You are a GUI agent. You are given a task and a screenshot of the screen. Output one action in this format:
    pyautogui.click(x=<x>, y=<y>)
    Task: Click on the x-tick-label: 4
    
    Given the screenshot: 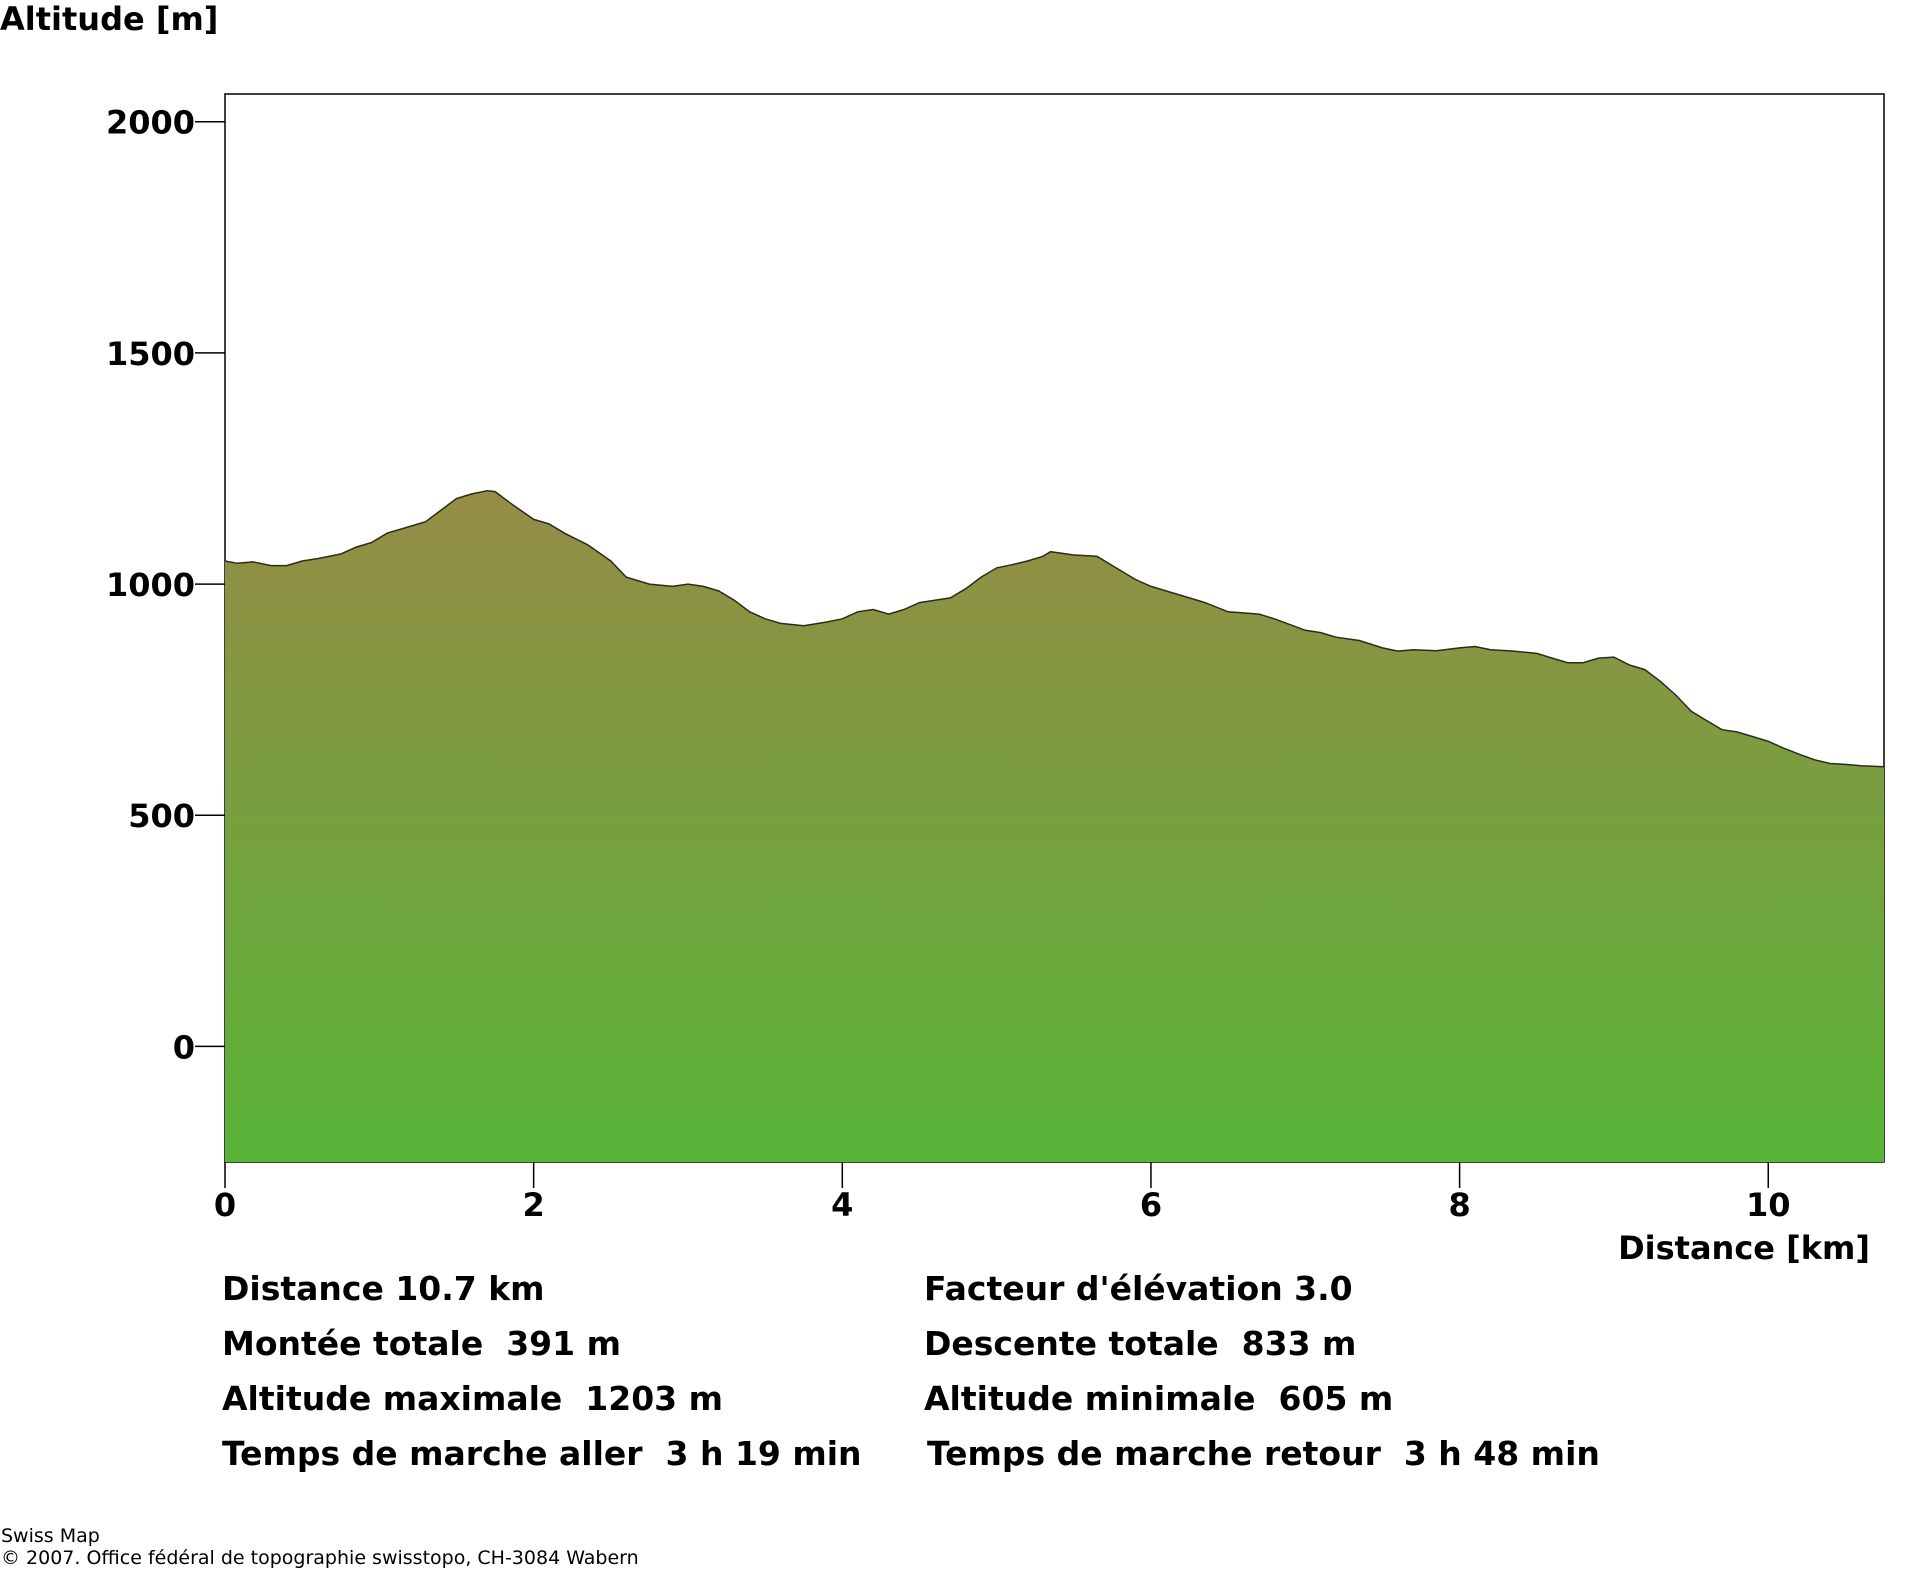 What is the action you would take?
    pyautogui.click(x=842, y=1205)
    